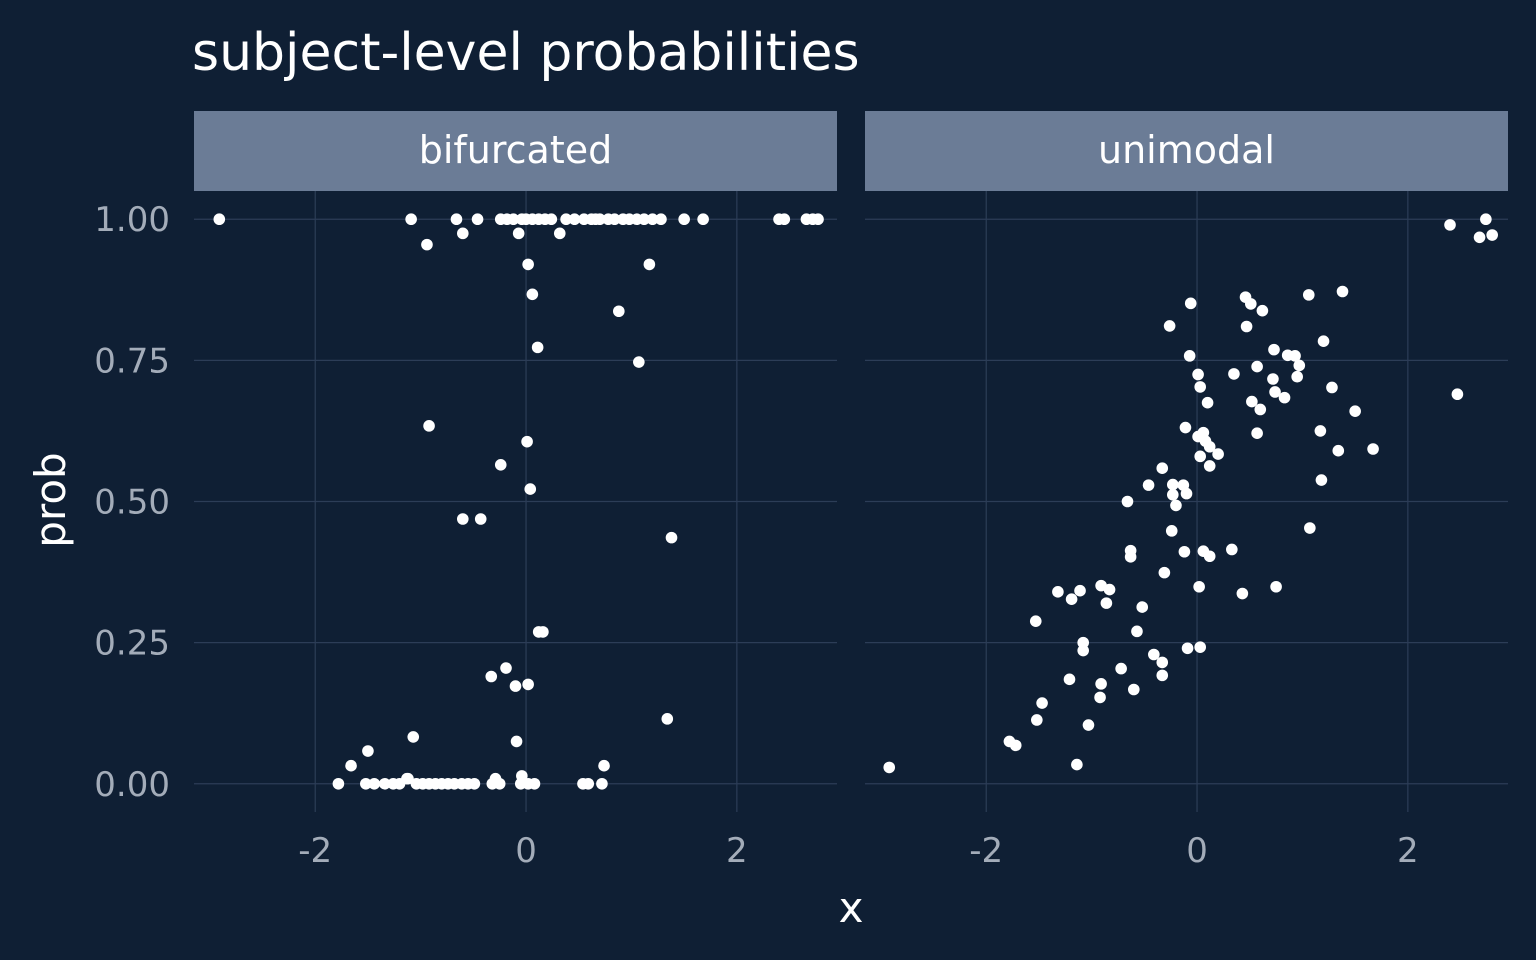  Describe the element at coordinates (1408, 851) in the screenshot. I see `x-tick-label: 2` at that location.